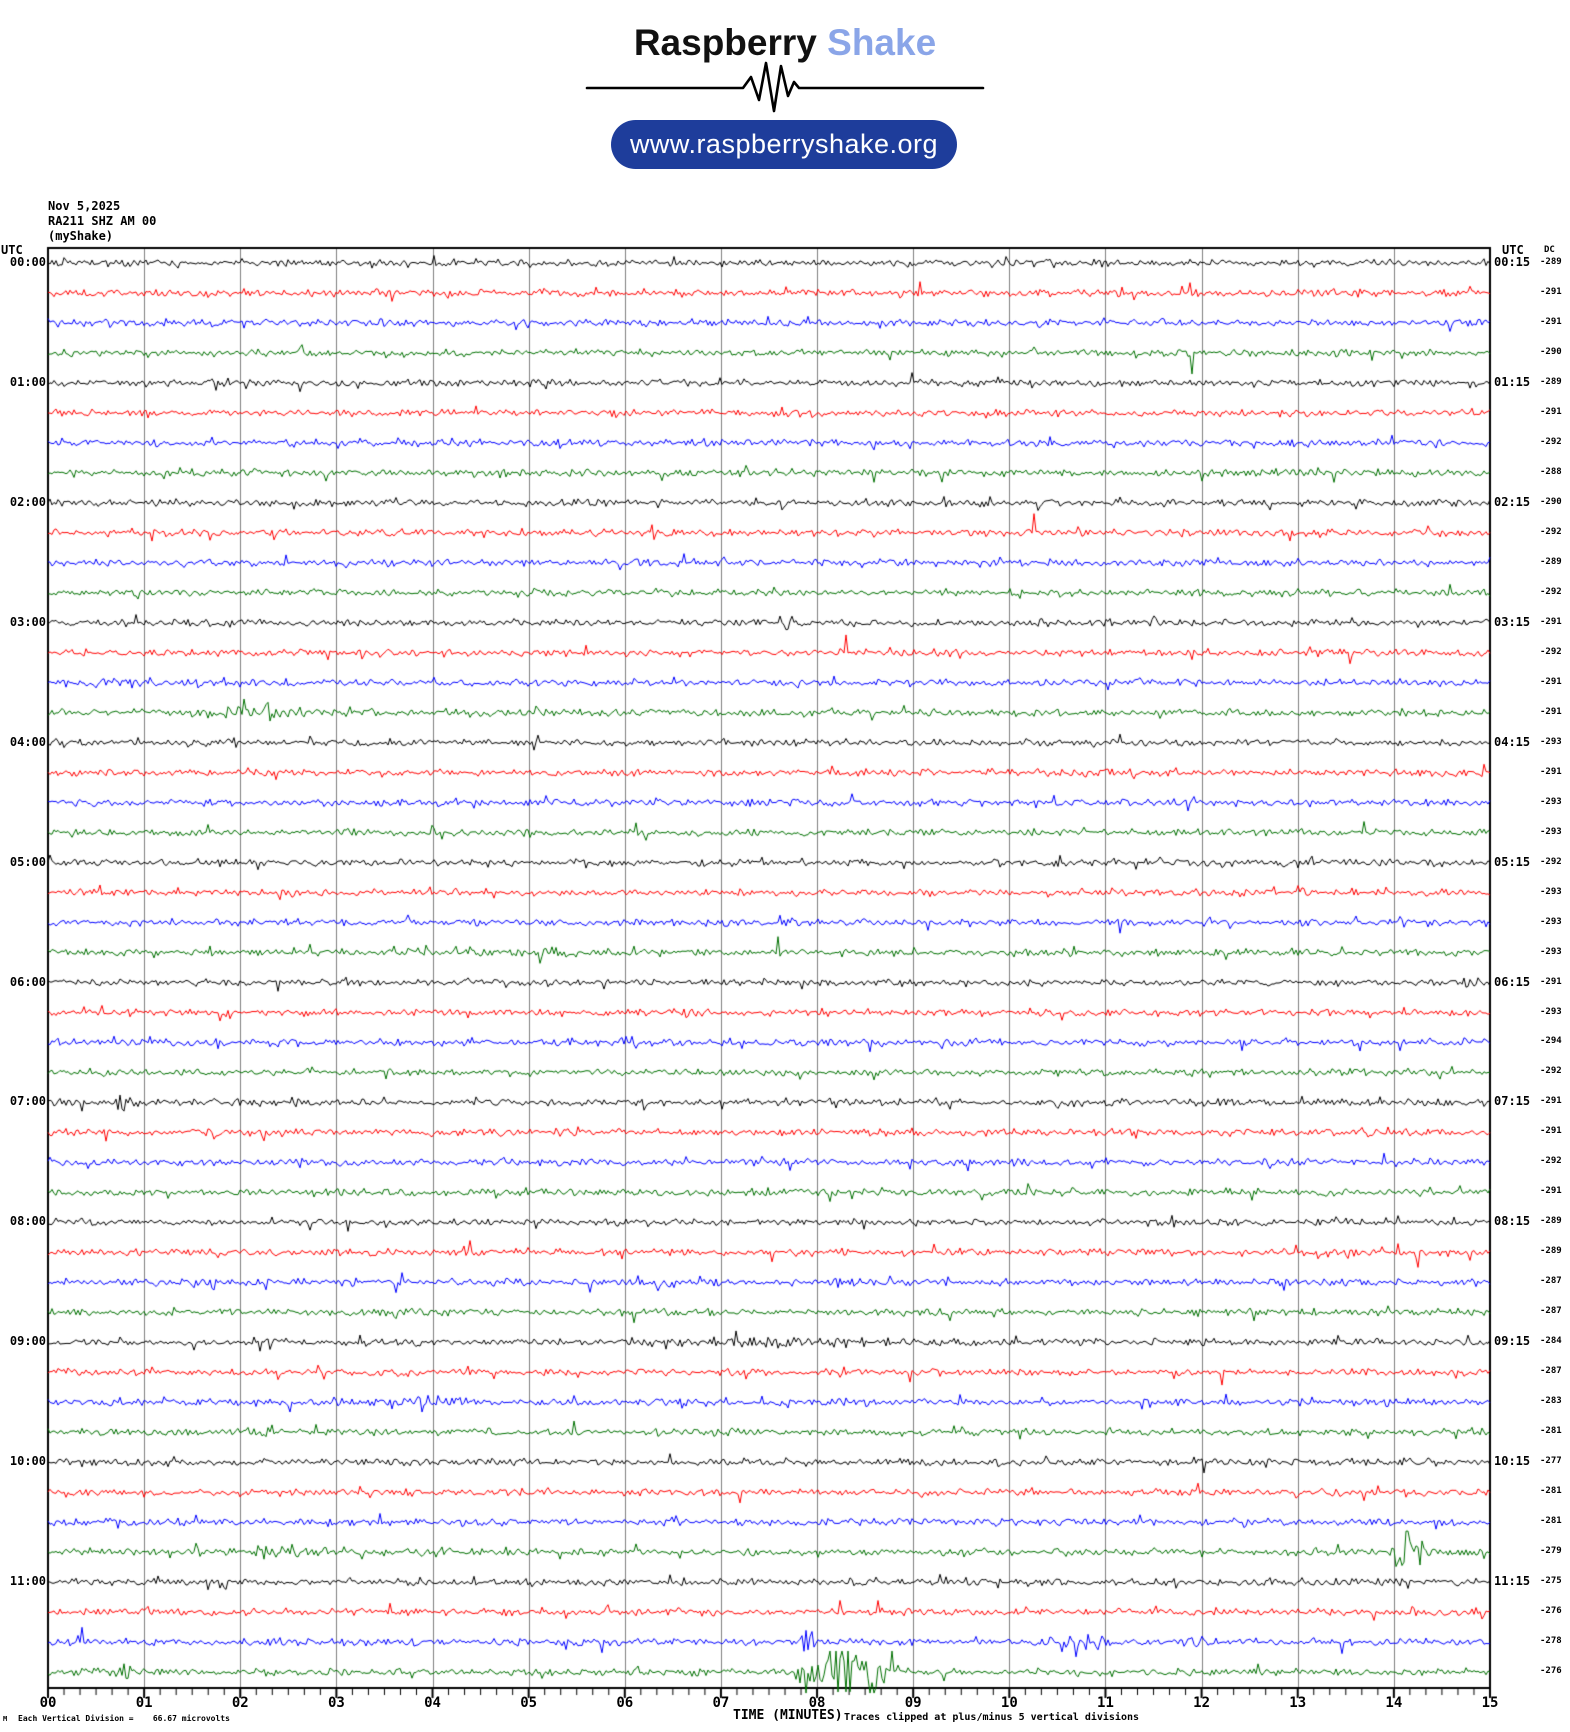 Image resolution: width=1570 pixels, height=1732 pixels. Describe the element at coordinates (1512, 1341) in the screenshot. I see `end-time-label: 09:15` at that location.